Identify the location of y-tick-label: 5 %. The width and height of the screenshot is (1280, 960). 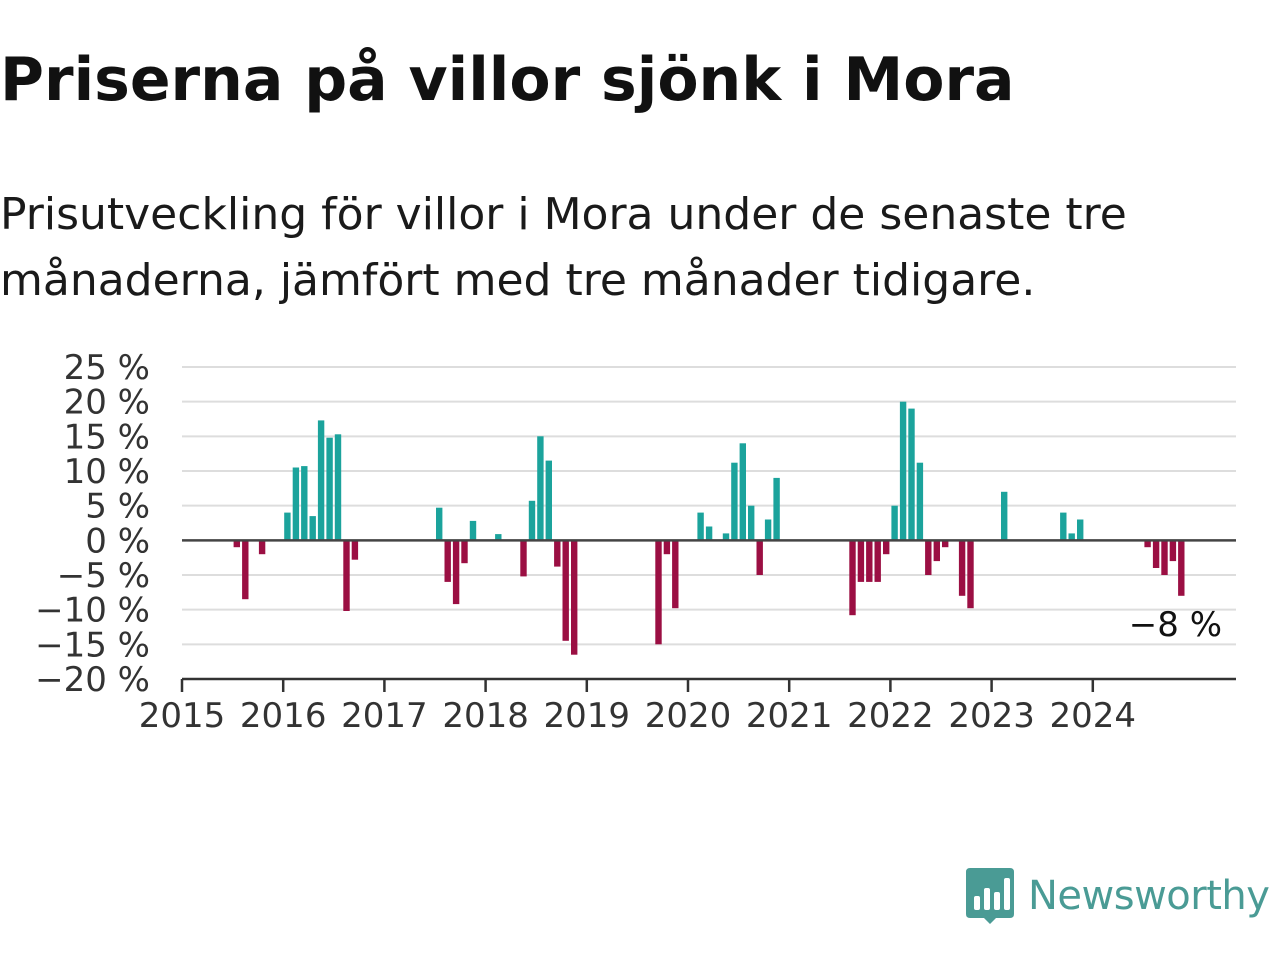
(117, 507).